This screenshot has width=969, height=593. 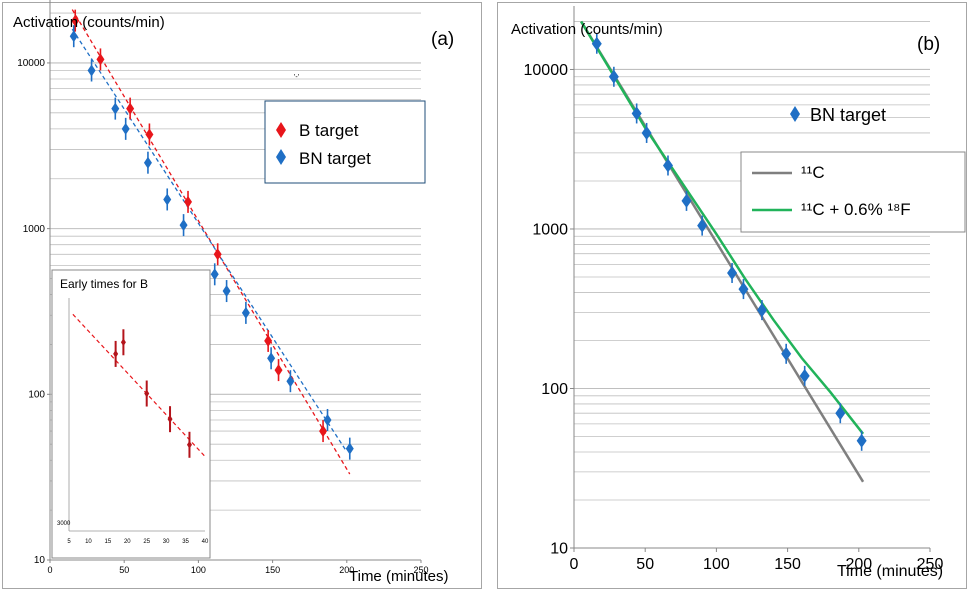 I want to click on inset-x-tick-label: 5, so click(x=69, y=542).